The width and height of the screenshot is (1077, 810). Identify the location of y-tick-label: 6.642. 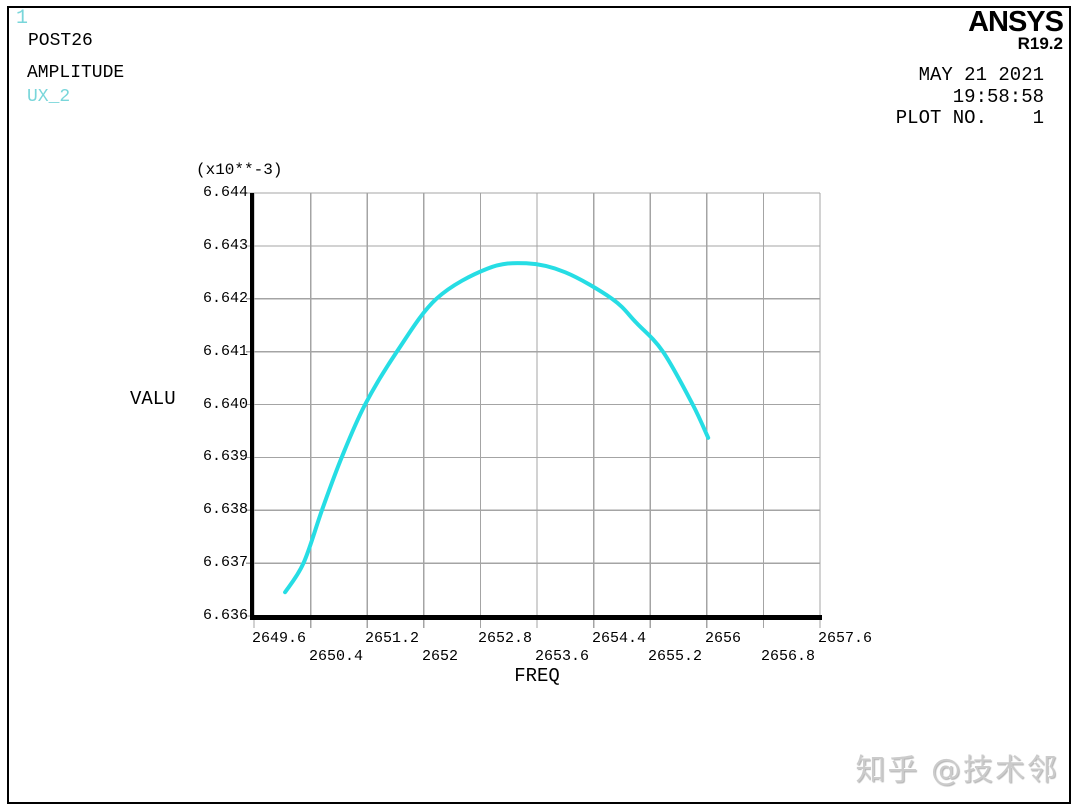
(225, 298).